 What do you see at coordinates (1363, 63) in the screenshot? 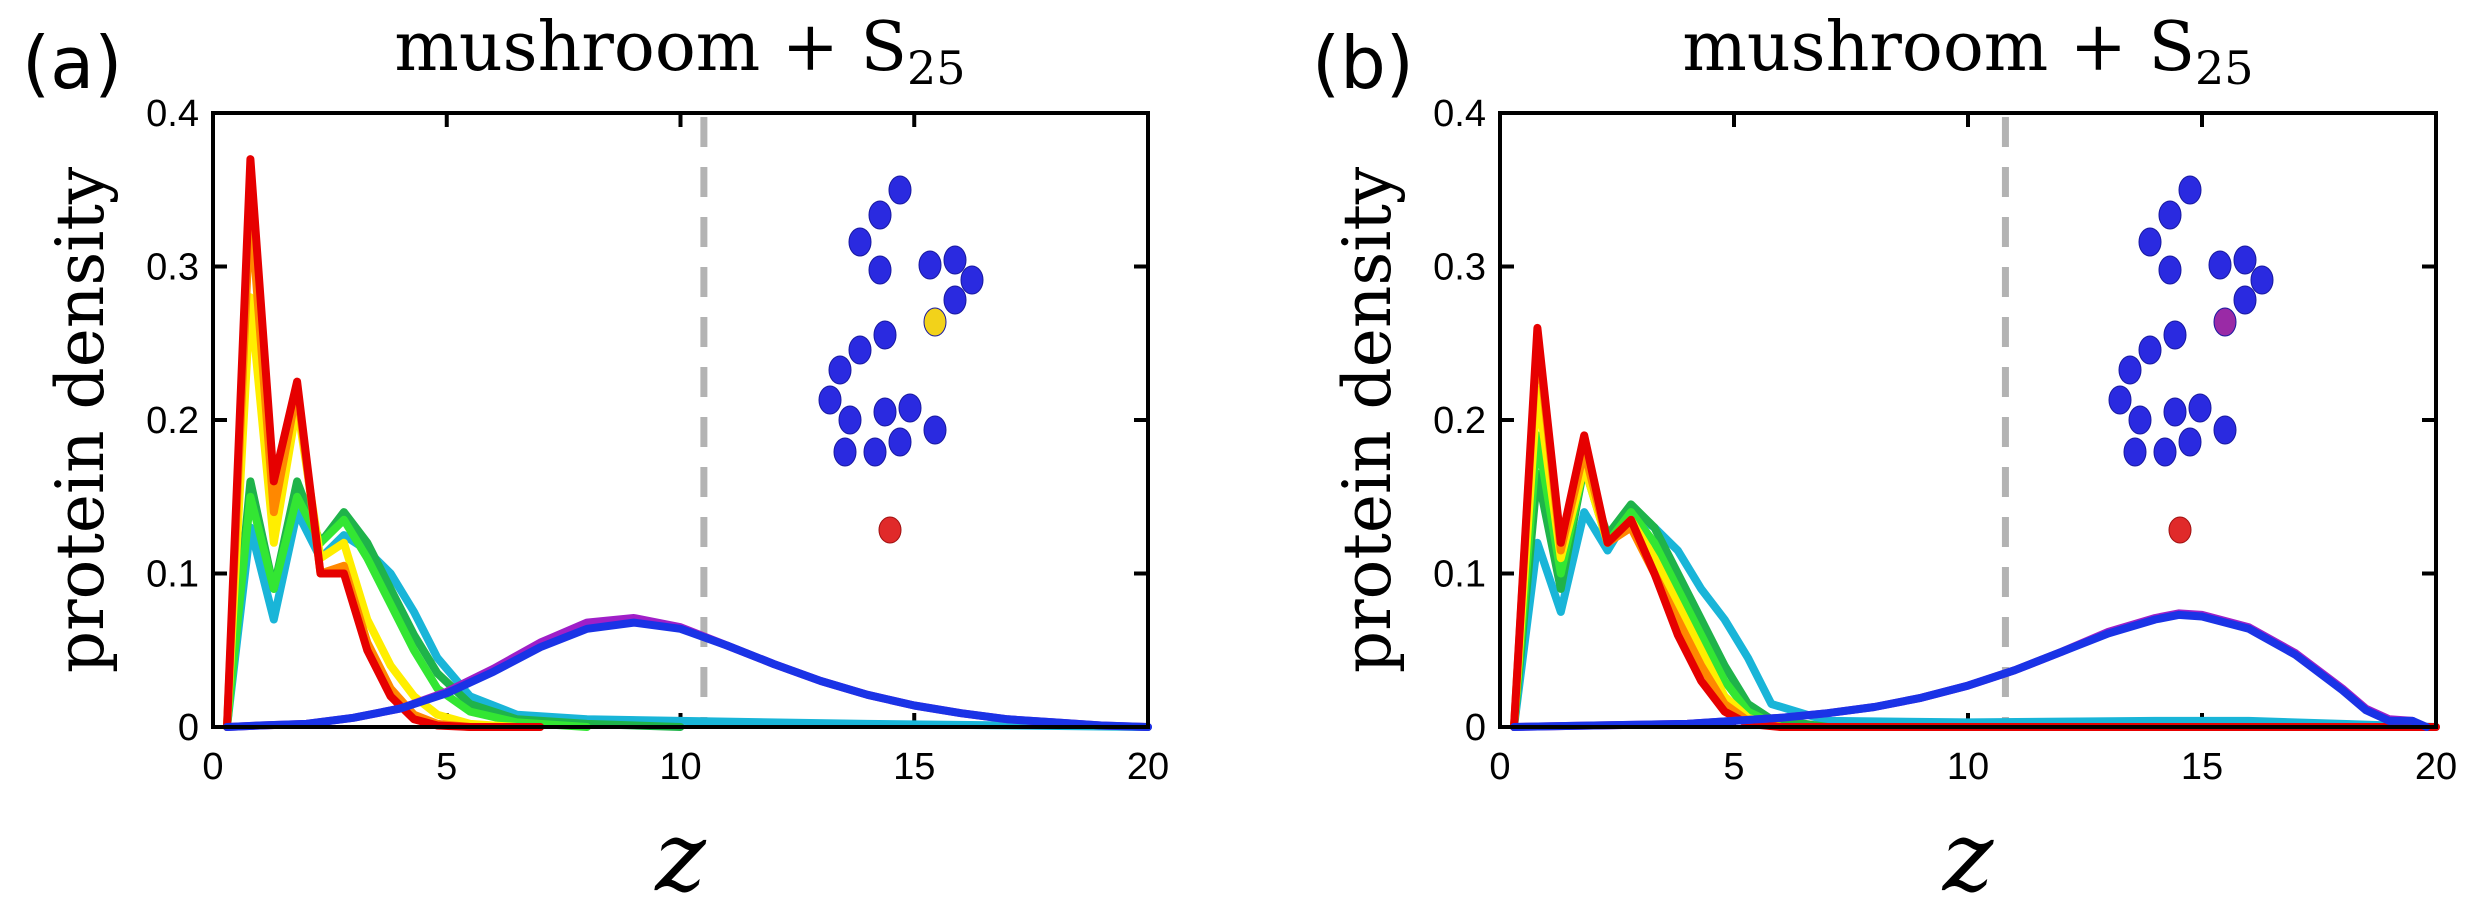
I see `panel-label: (b)` at bounding box center [1363, 63].